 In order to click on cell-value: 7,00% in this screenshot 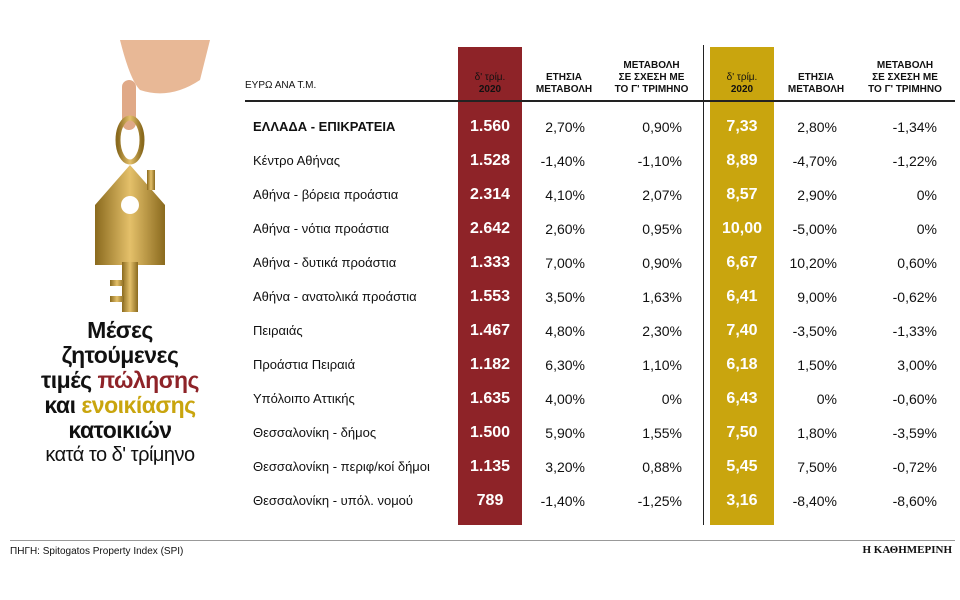, I will do `click(565, 263)`.